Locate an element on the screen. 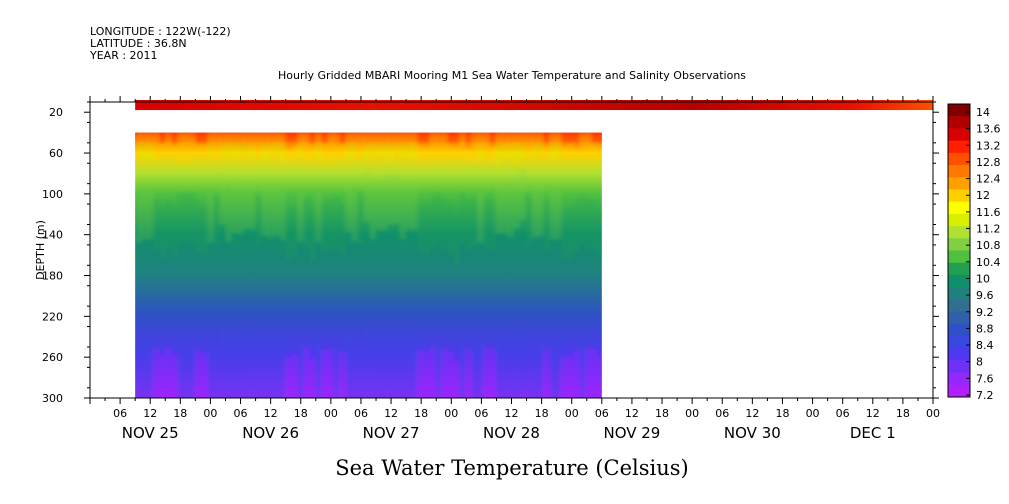  colorbar-label: 11.2 is located at coordinates (988, 229).